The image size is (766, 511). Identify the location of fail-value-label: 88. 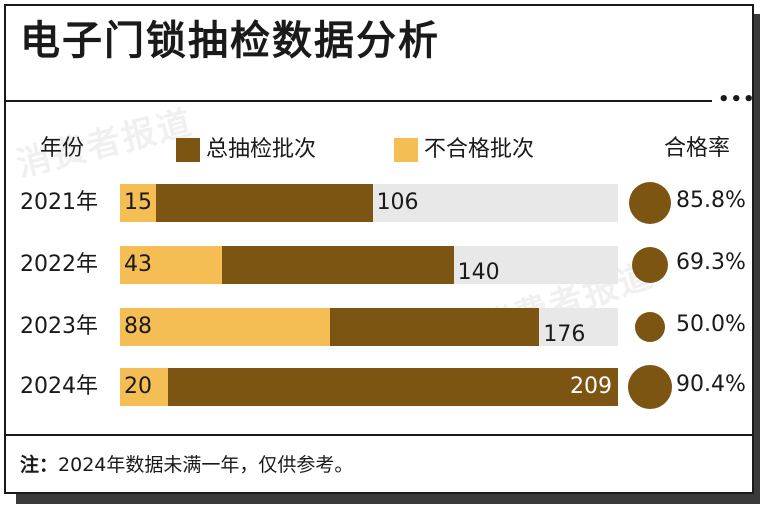
(138, 326).